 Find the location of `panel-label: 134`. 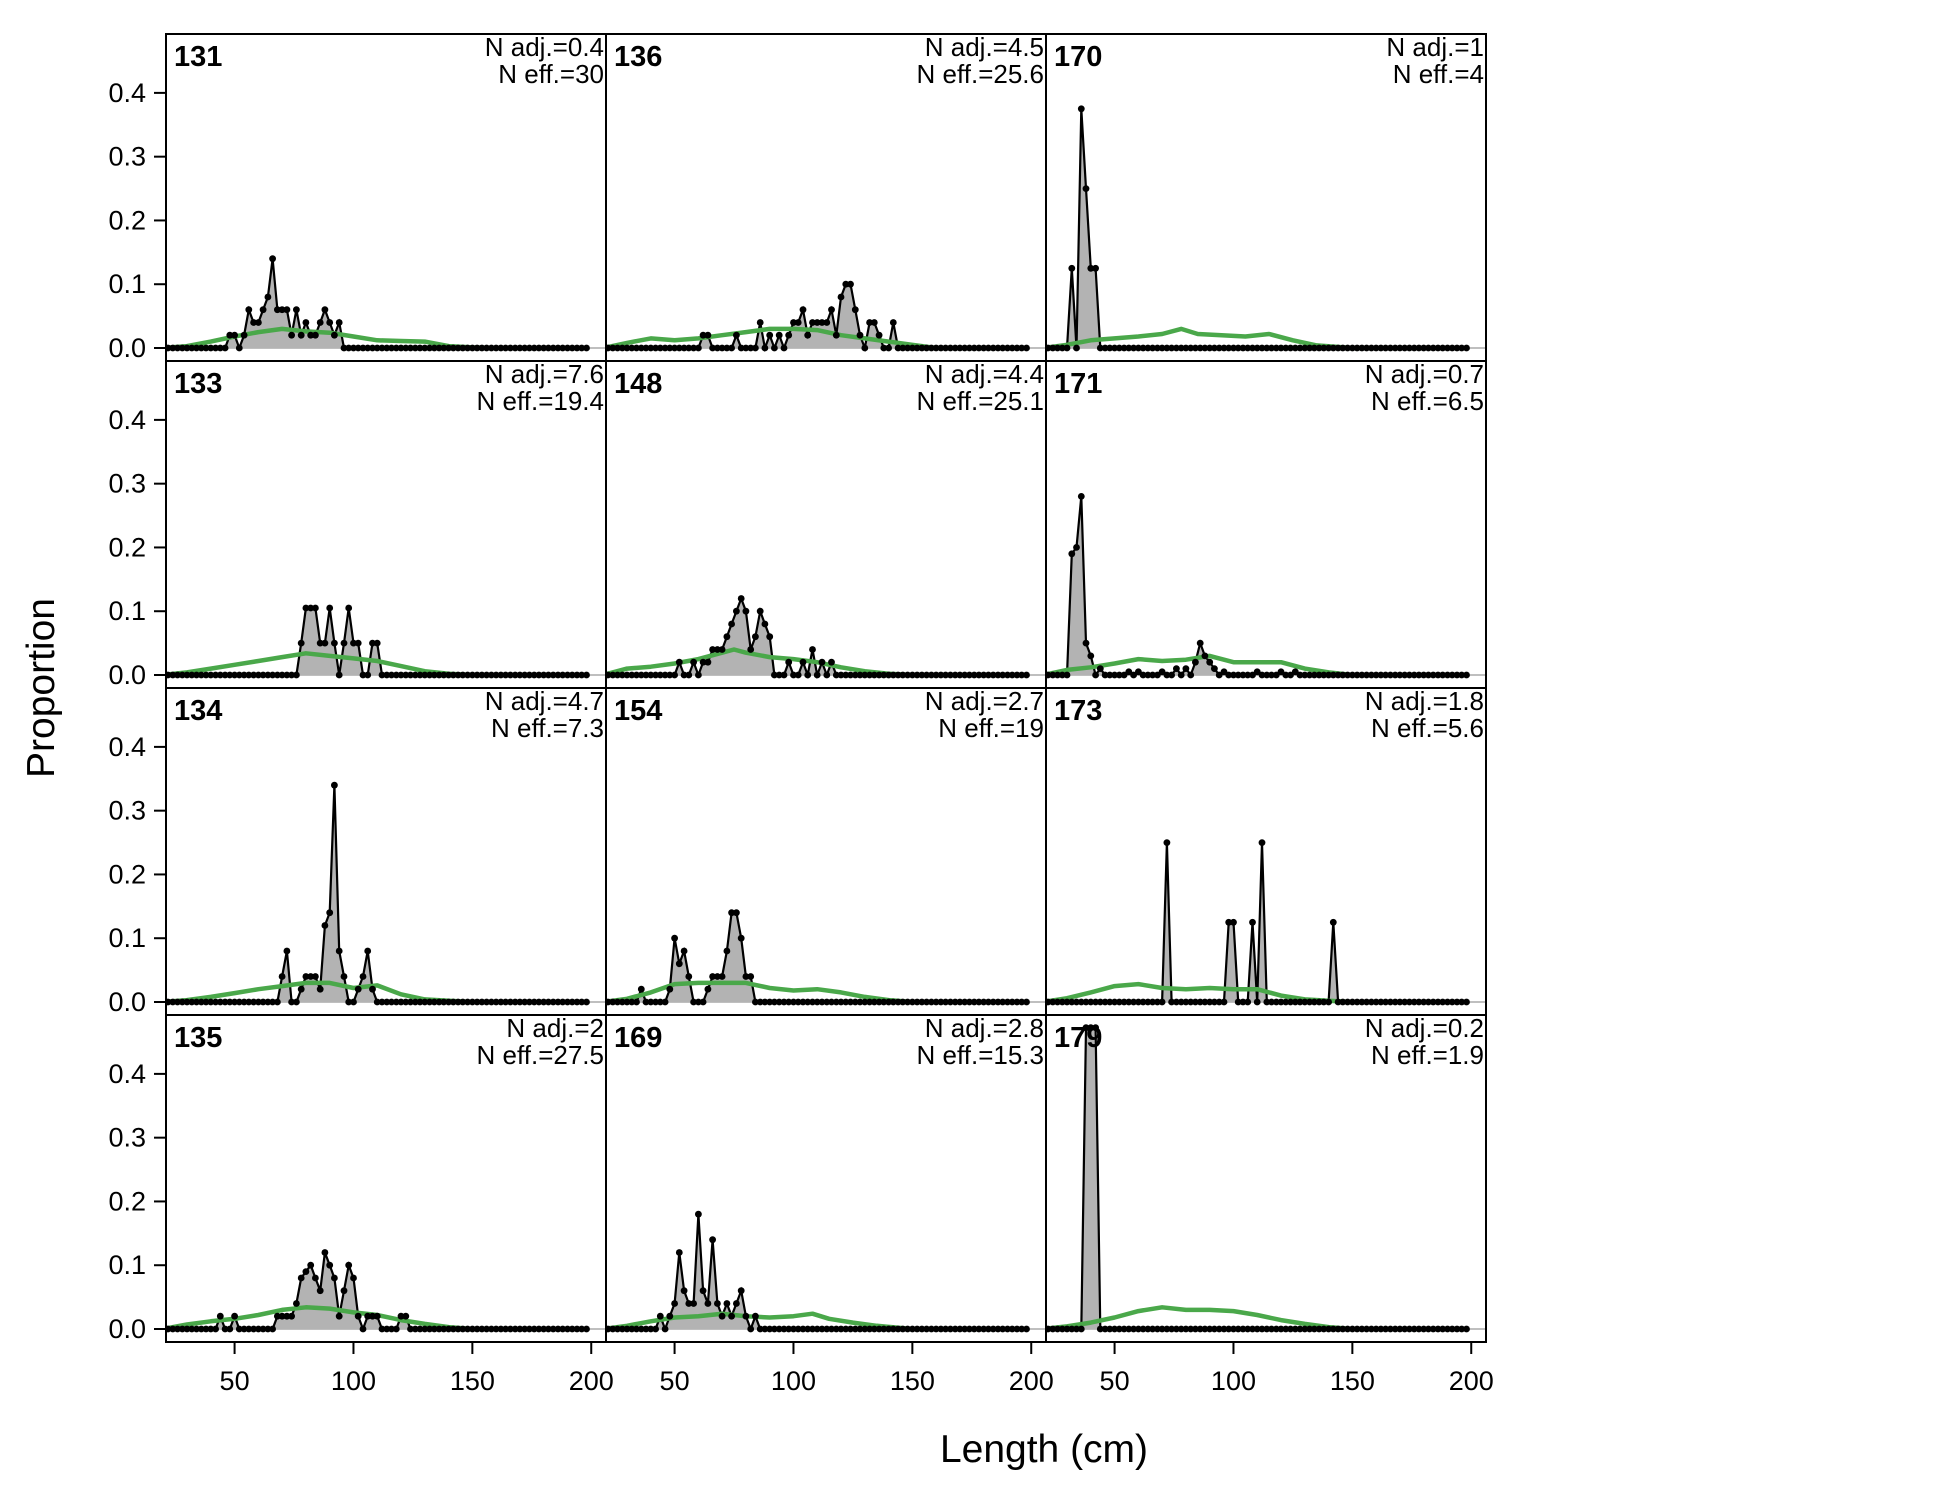

panel-label: 134 is located at coordinates (198, 711).